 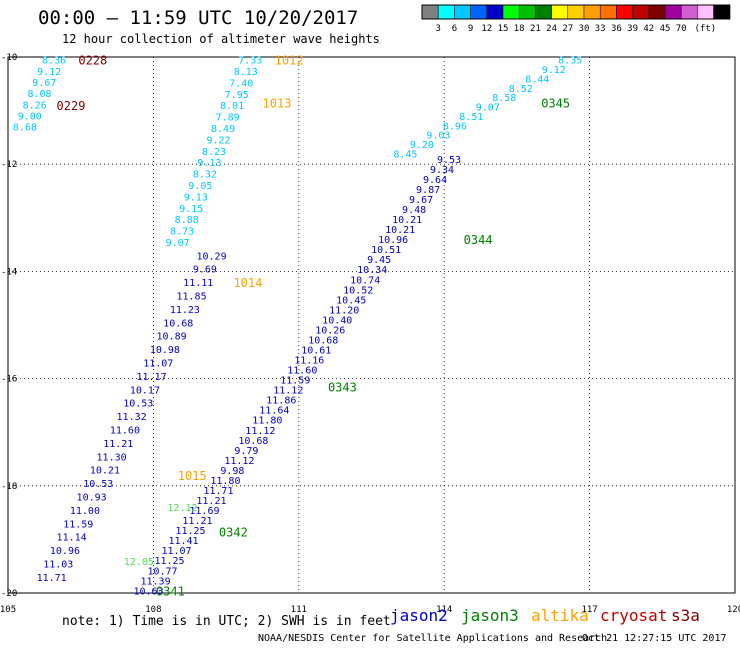 I want to click on swh-value-label: 11.07, so click(x=176, y=551).